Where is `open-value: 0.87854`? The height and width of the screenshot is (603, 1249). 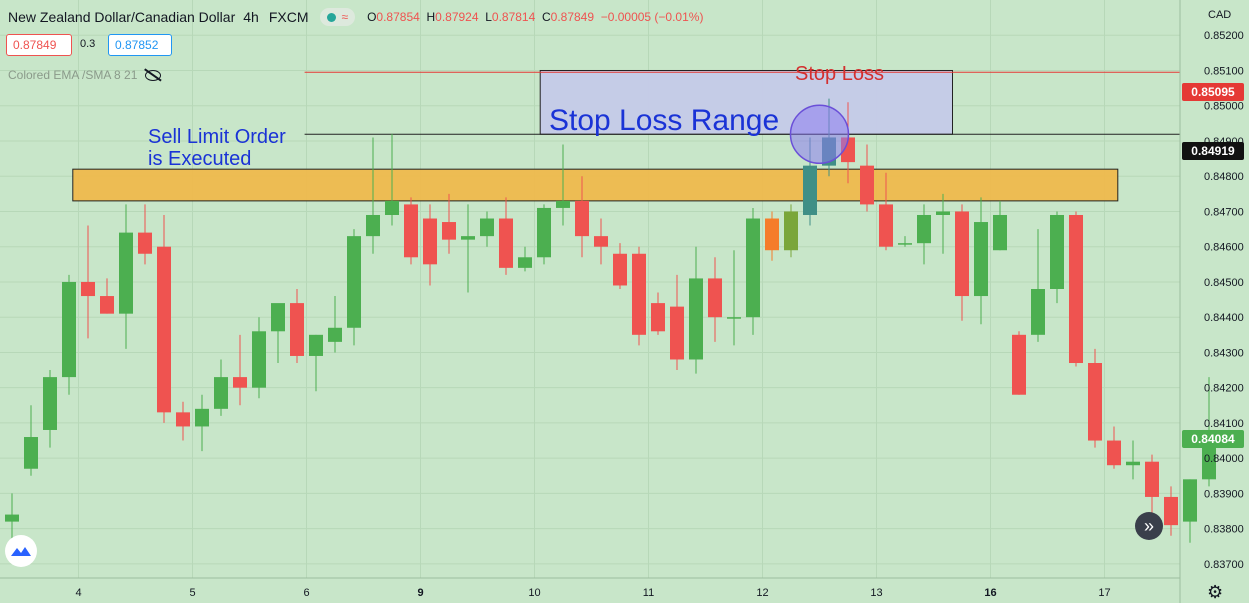 open-value: 0.87854 is located at coordinates (398, 17).